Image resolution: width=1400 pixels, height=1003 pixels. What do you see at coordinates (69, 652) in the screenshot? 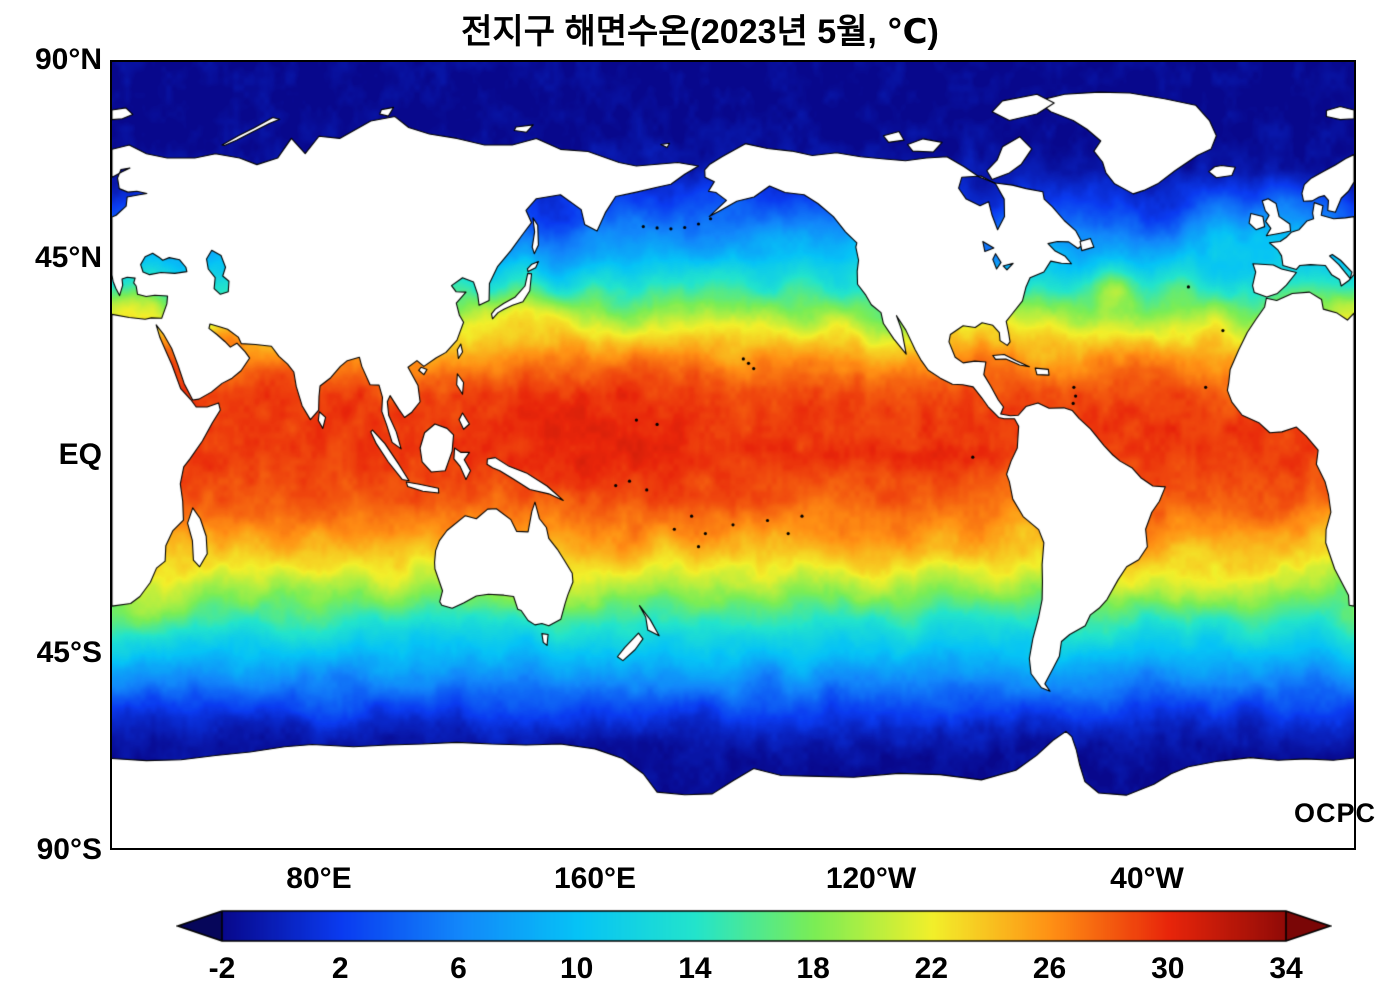
I see `y-tick-label: 45°S` at bounding box center [69, 652].